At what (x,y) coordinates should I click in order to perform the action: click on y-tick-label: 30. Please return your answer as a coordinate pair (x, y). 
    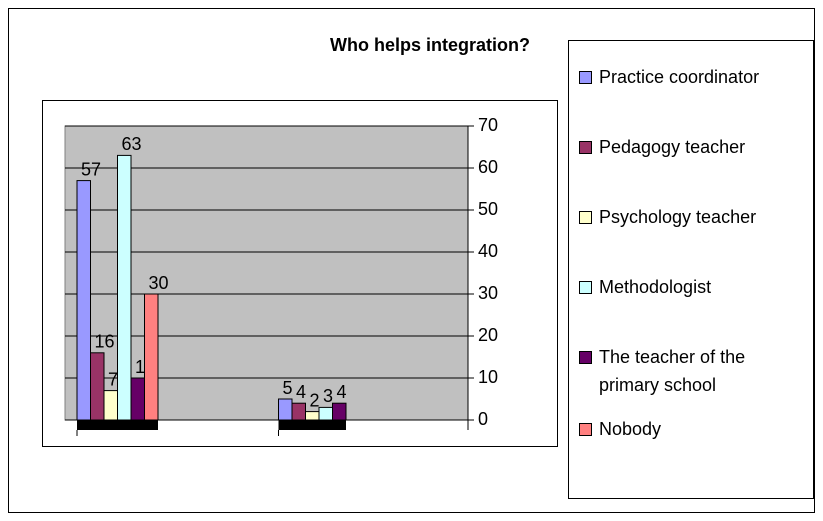
    Looking at the image, I should click on (488, 293).